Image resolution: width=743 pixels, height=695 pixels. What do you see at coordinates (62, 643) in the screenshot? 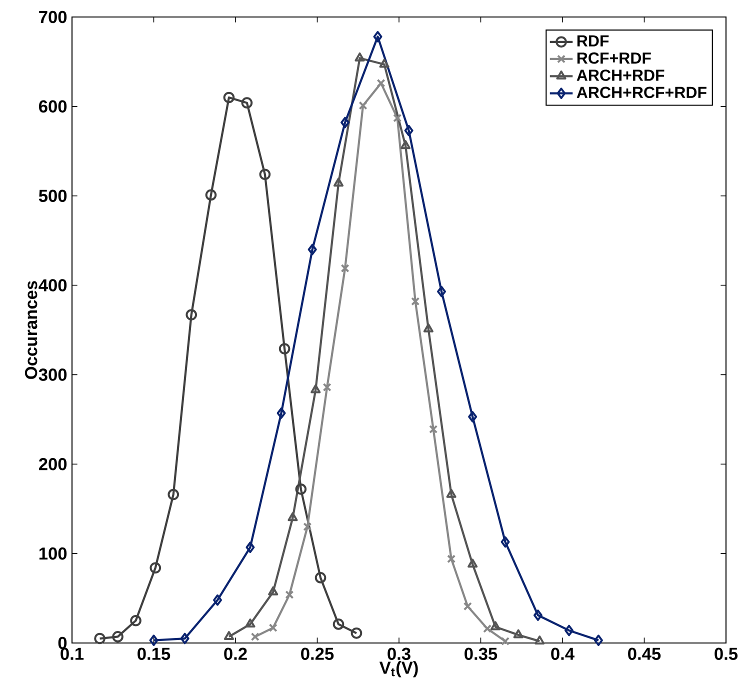
I see `y-tick-label: 0` at bounding box center [62, 643].